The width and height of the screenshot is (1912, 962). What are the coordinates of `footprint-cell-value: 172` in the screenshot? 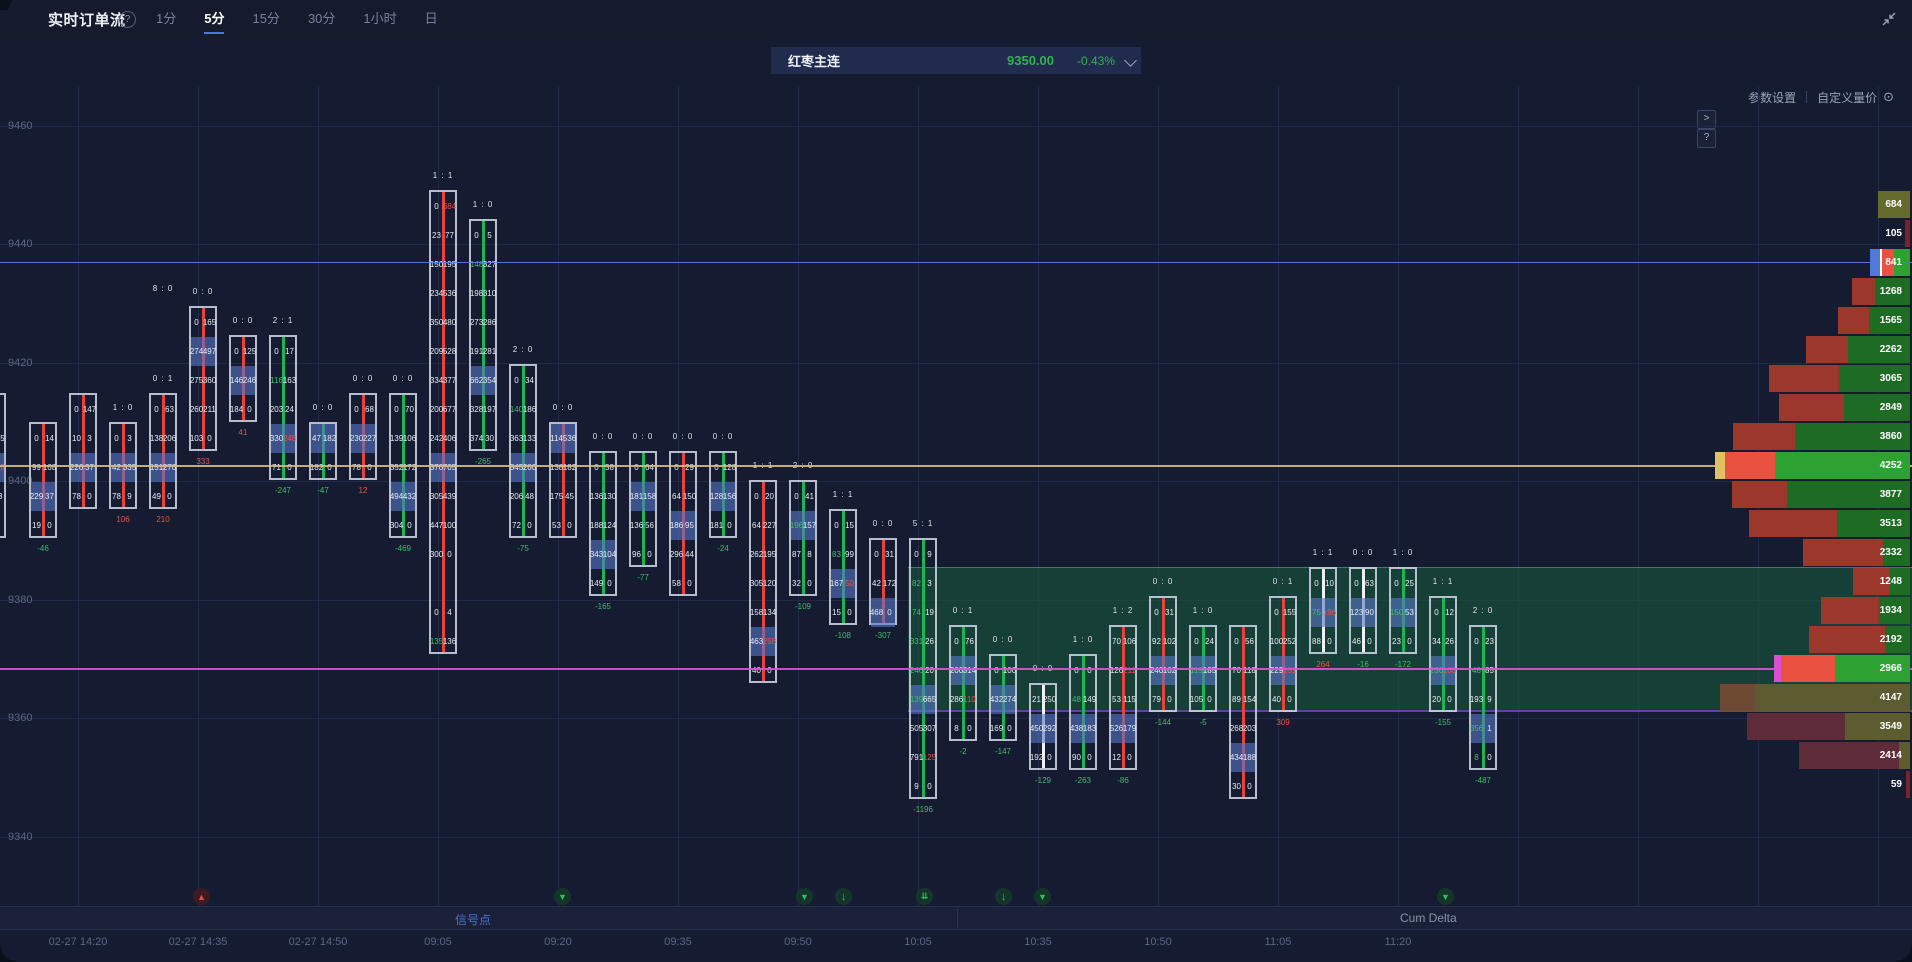 It's located at (409, 467).